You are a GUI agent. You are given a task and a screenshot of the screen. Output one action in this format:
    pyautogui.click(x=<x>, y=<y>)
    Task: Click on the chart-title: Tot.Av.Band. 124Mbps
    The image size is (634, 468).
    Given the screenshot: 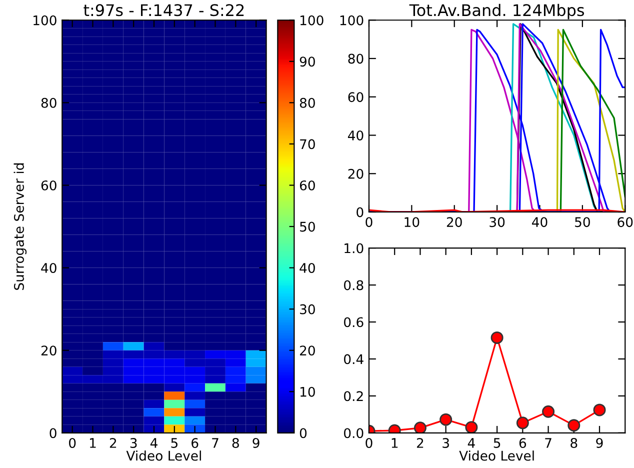 What is the action you would take?
    pyautogui.click(x=496, y=12)
    